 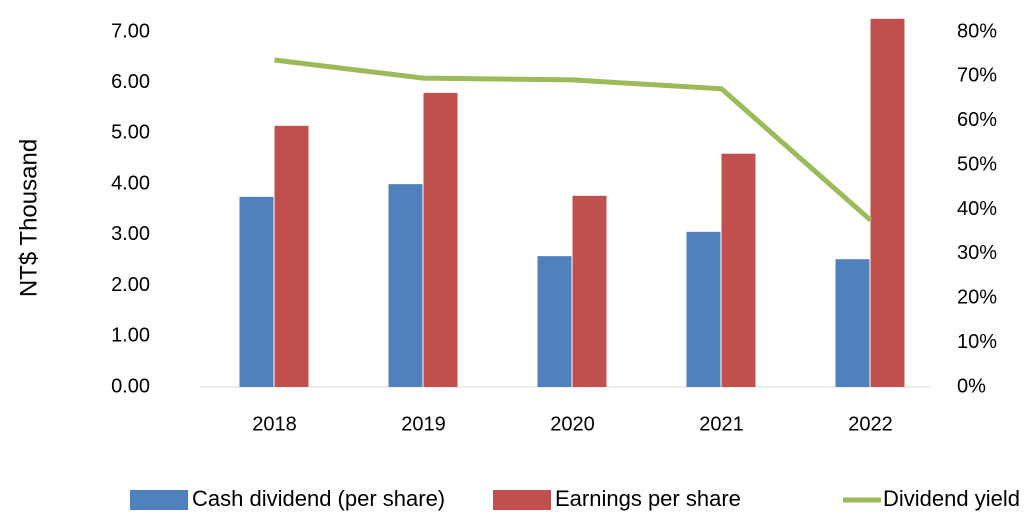 I want to click on y2-tick-label: 10%, so click(x=977, y=342).